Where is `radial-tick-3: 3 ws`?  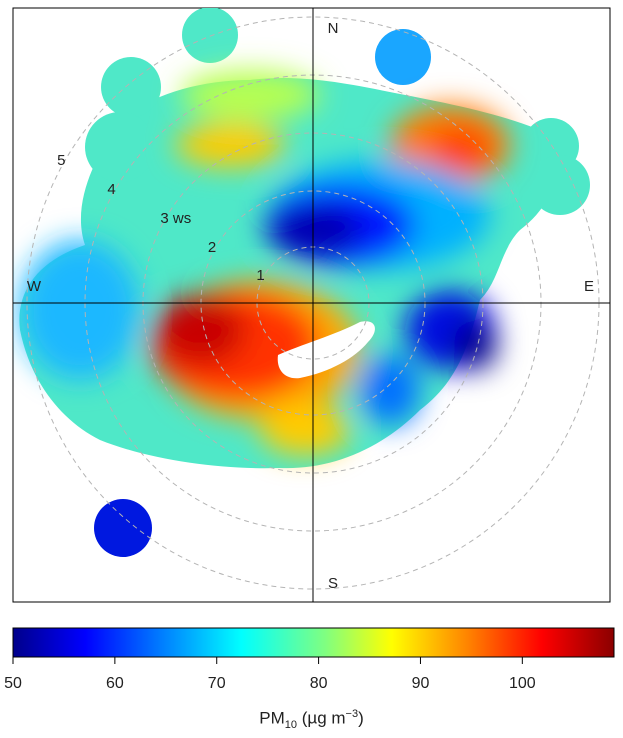 radial-tick-3: 3 ws is located at coordinates (175, 218).